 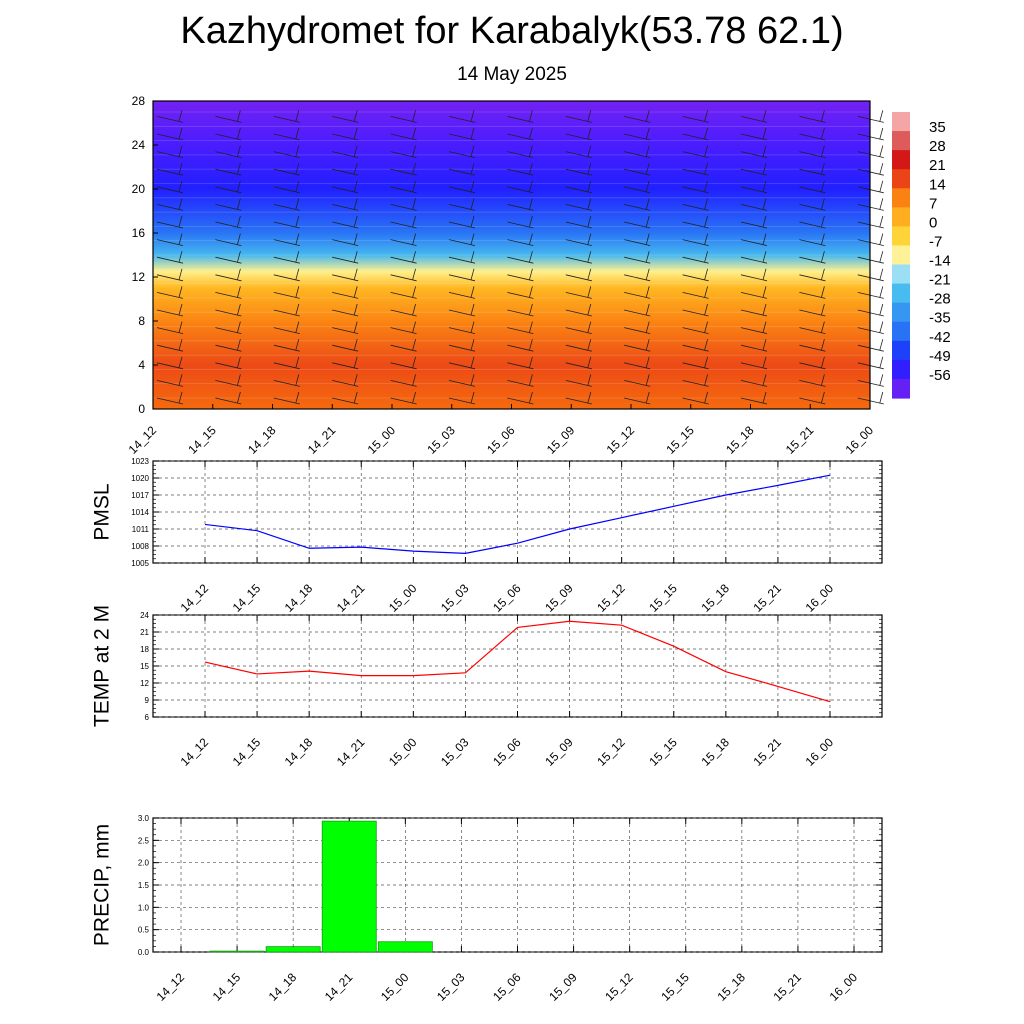 What do you see at coordinates (144, 930) in the screenshot?
I see `y-tick-label: 0.5` at bounding box center [144, 930].